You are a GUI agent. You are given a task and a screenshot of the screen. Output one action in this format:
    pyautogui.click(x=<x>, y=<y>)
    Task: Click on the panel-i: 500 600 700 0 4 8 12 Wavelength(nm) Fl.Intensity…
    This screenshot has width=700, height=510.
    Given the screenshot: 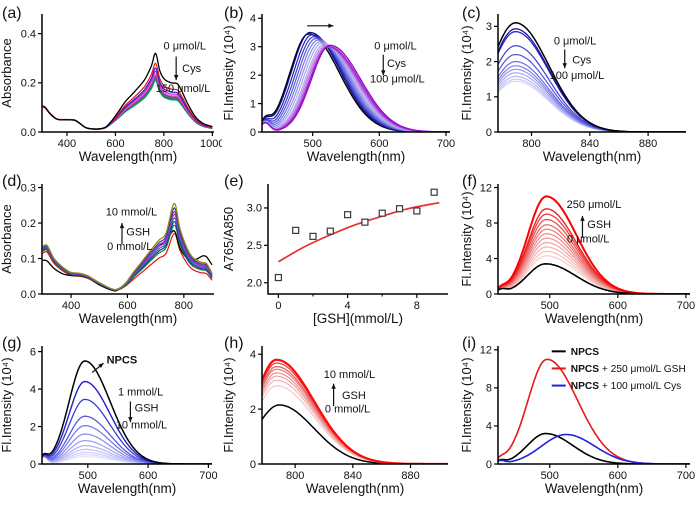 What is the action you would take?
    pyautogui.click(x=580, y=420)
    